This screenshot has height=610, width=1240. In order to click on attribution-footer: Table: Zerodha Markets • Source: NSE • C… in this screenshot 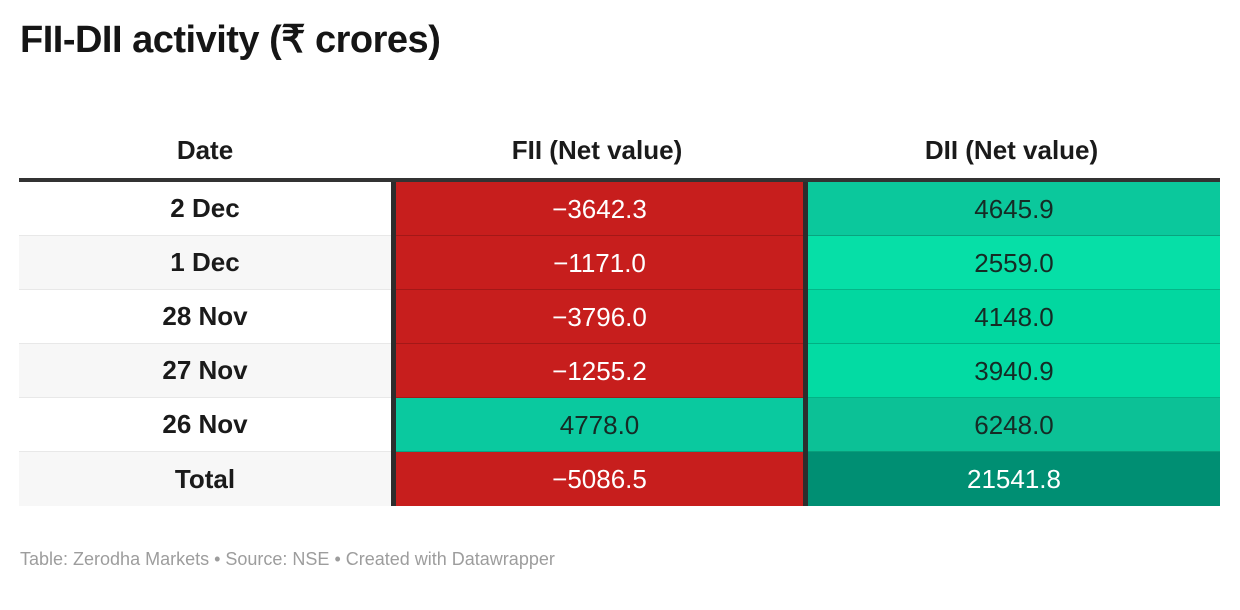, I will do `click(287, 559)`.